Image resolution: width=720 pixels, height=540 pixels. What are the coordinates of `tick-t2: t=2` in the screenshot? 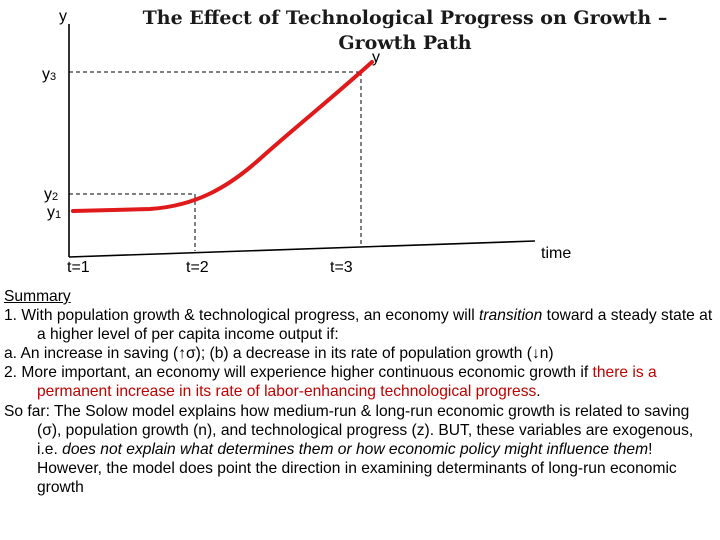 It's located at (197, 267).